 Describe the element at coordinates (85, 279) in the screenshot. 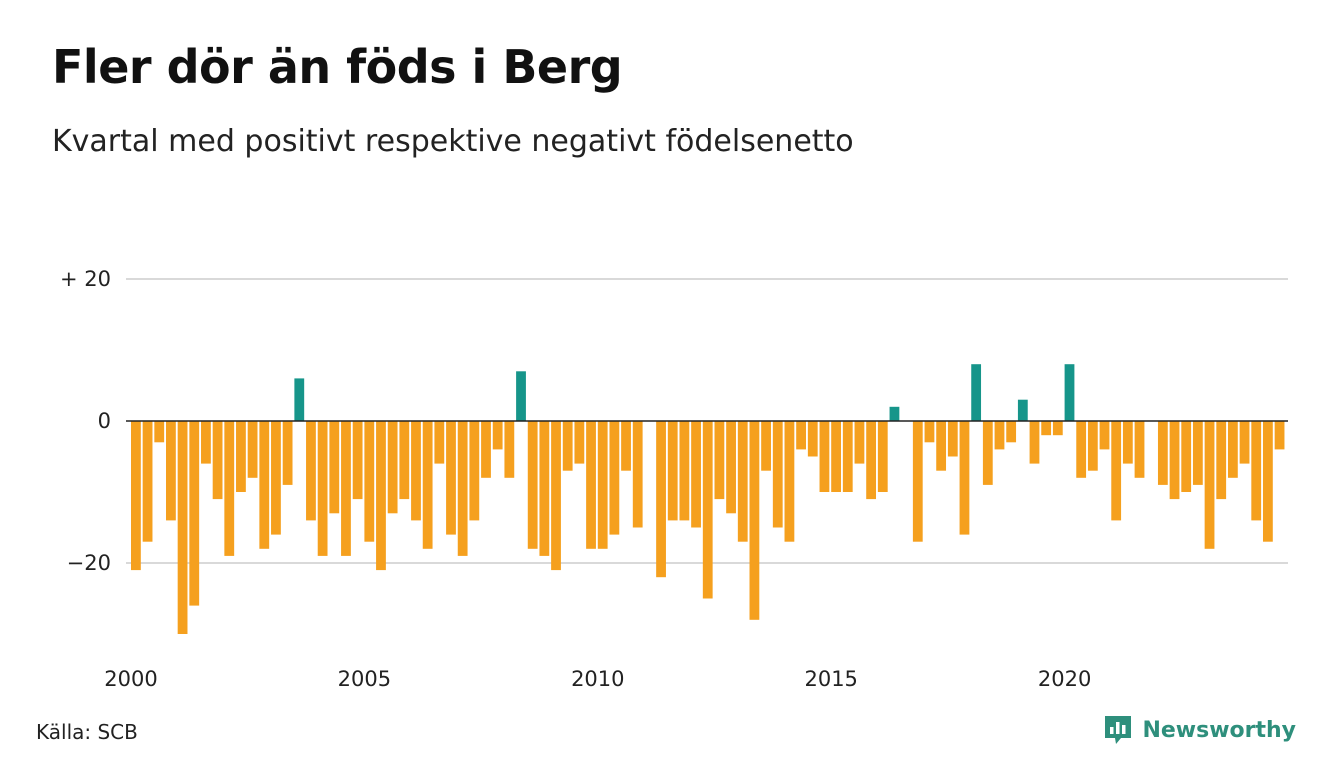

I see `y-tick-label: + 20` at that location.